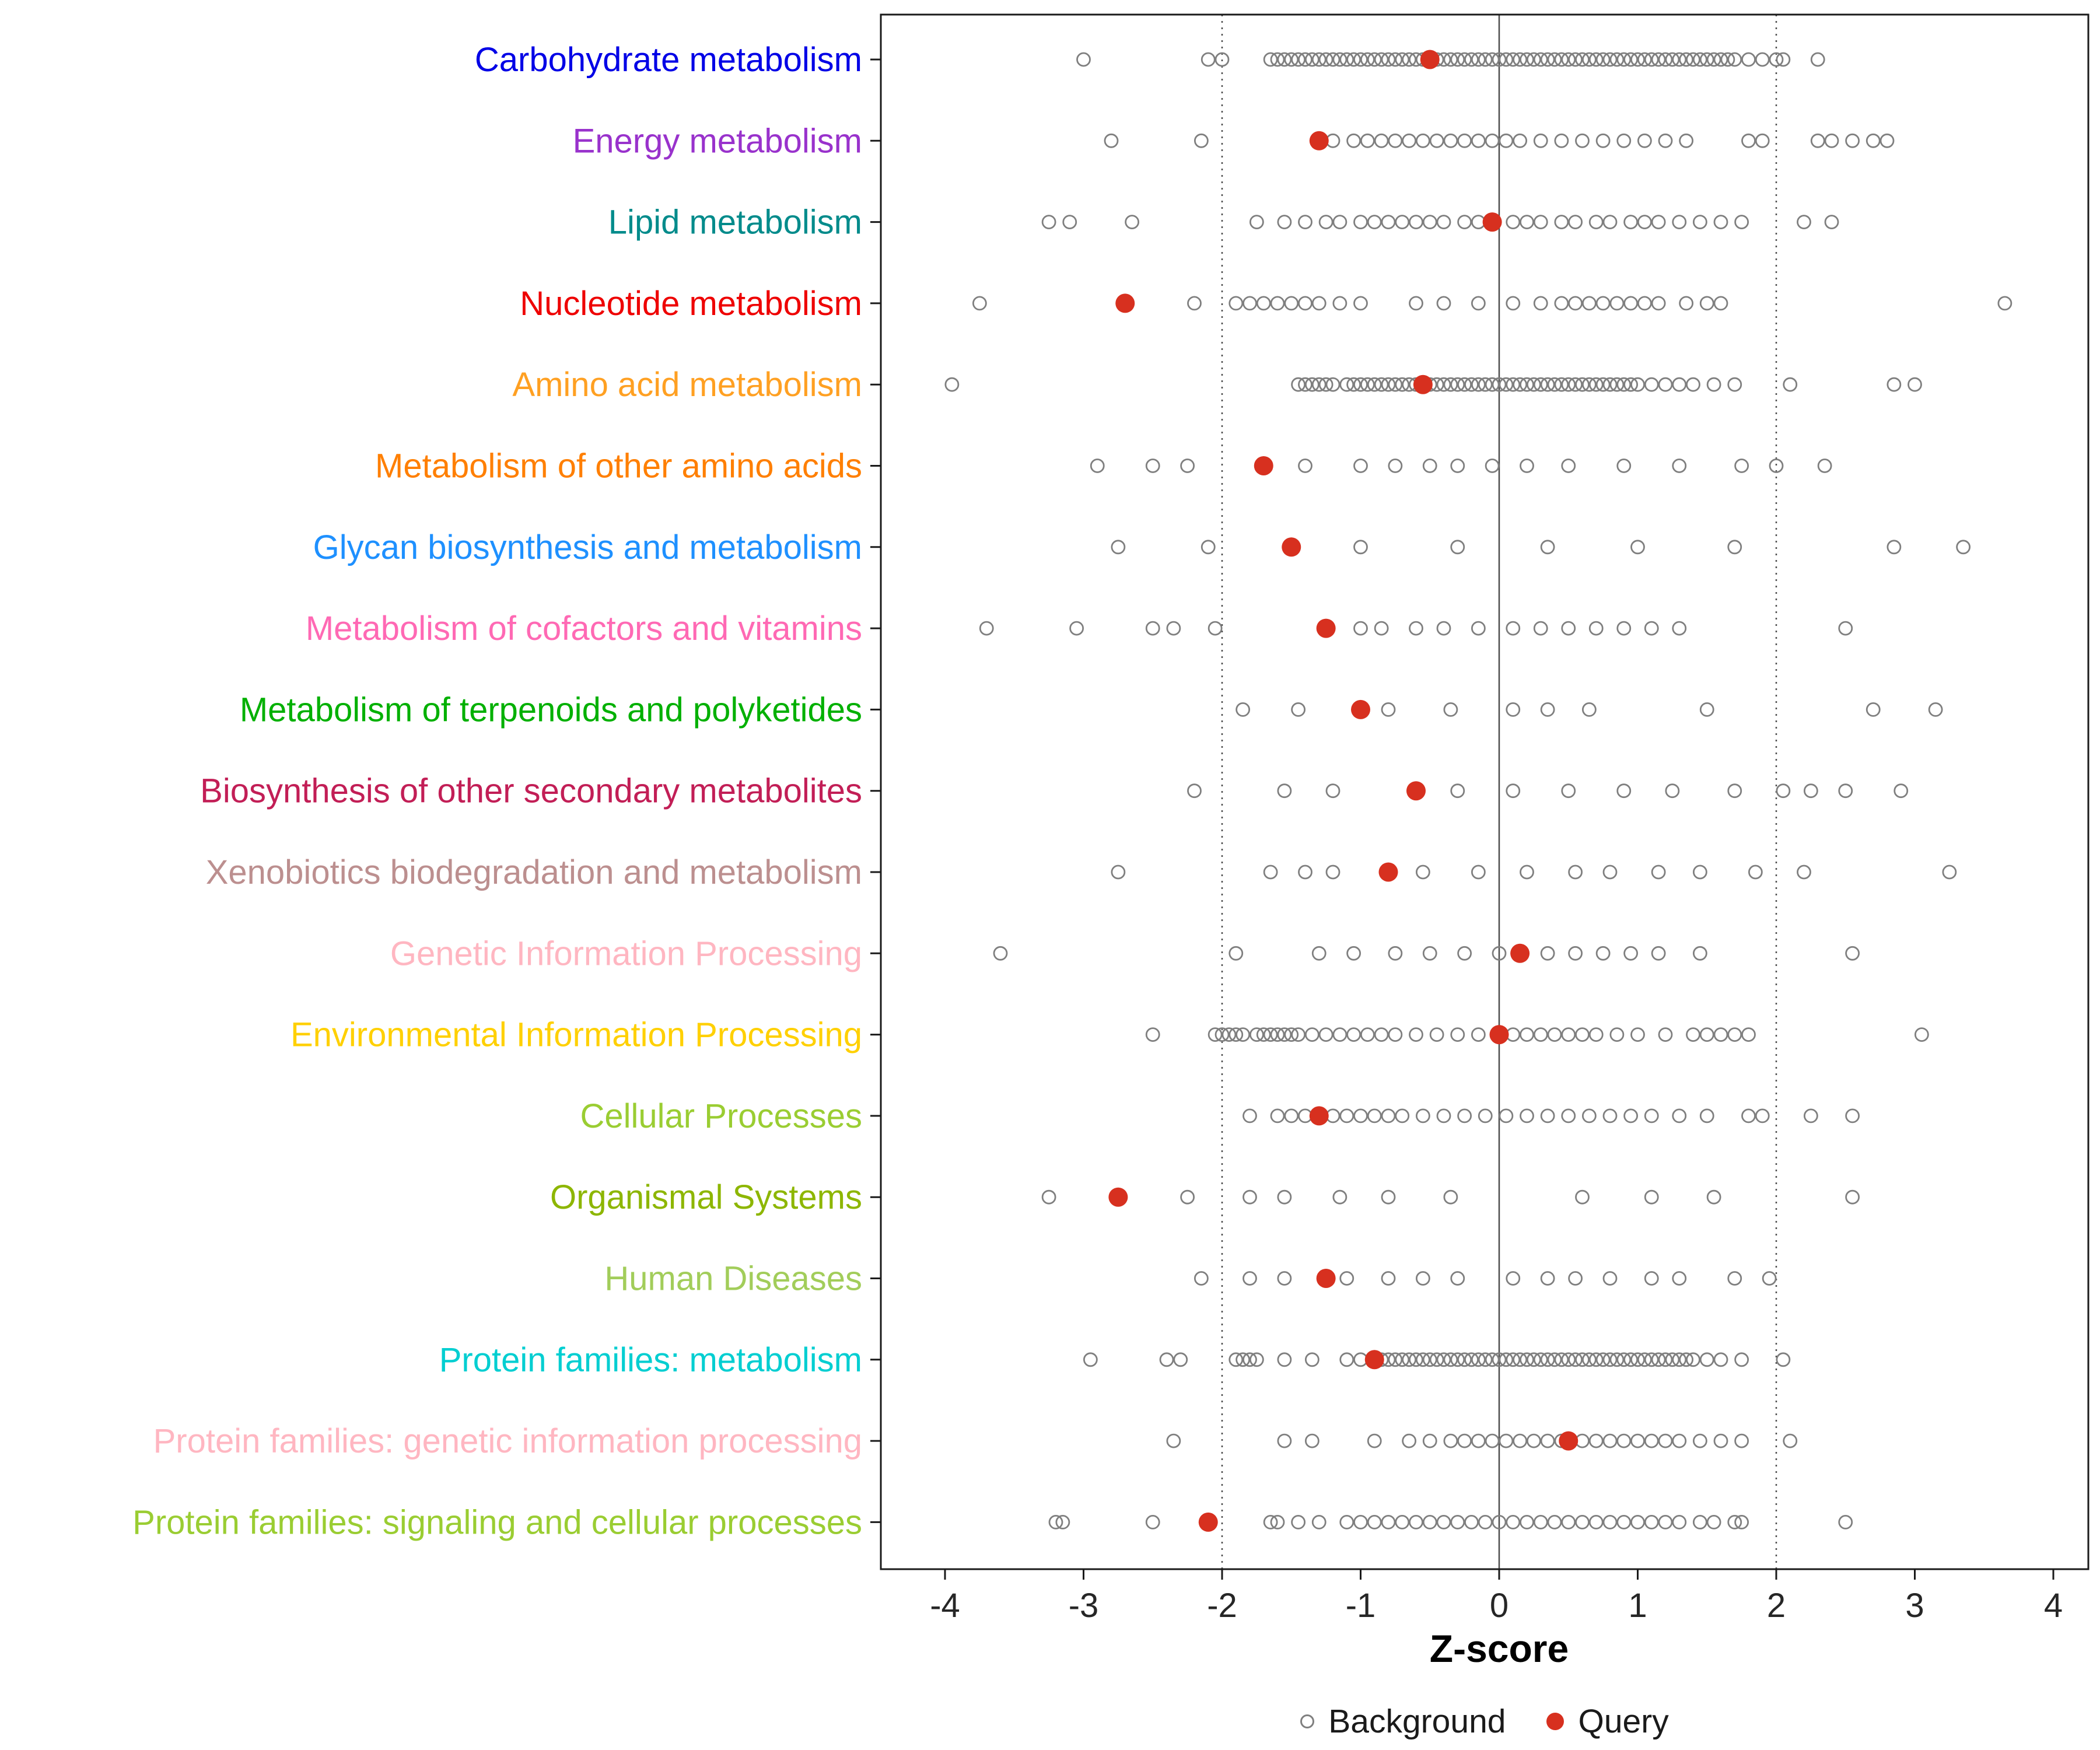 This screenshot has height=1750, width=2100. What do you see at coordinates (687, 385) in the screenshot?
I see `category-label: Amino acid metabolism` at bounding box center [687, 385].